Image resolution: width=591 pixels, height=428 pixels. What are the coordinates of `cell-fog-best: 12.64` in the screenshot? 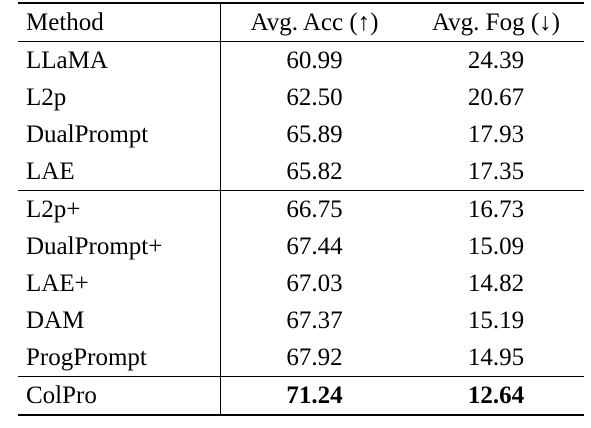 It's located at (496, 396).